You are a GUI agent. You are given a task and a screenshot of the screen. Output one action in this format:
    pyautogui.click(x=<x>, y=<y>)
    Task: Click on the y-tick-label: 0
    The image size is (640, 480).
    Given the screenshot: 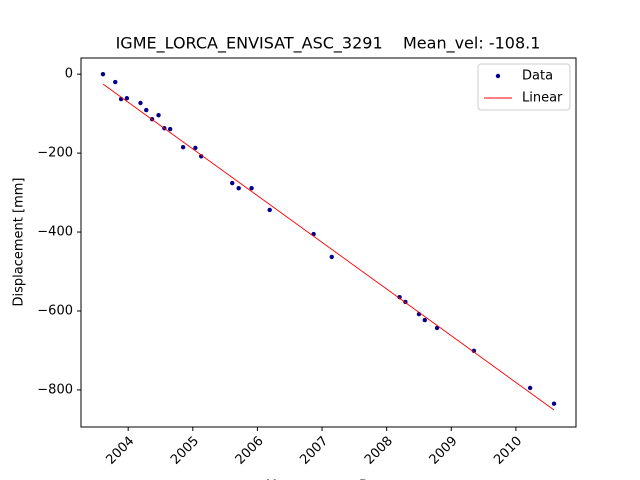 What is the action you would take?
    pyautogui.click(x=69, y=74)
    